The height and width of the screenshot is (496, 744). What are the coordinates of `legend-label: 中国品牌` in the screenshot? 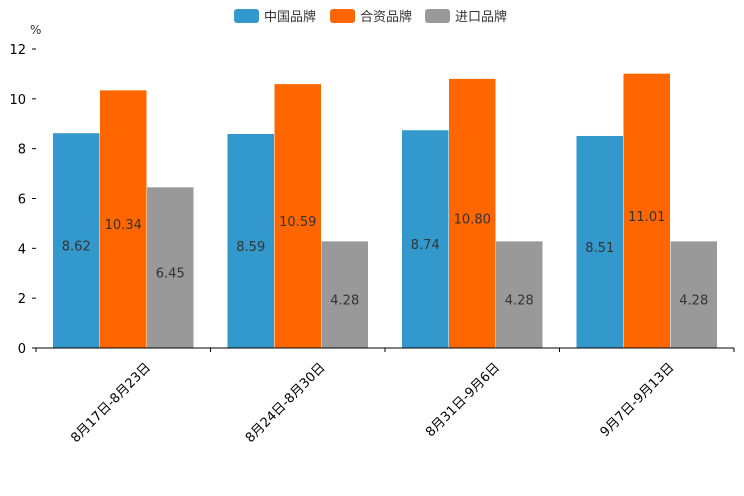 It's located at (290, 17).